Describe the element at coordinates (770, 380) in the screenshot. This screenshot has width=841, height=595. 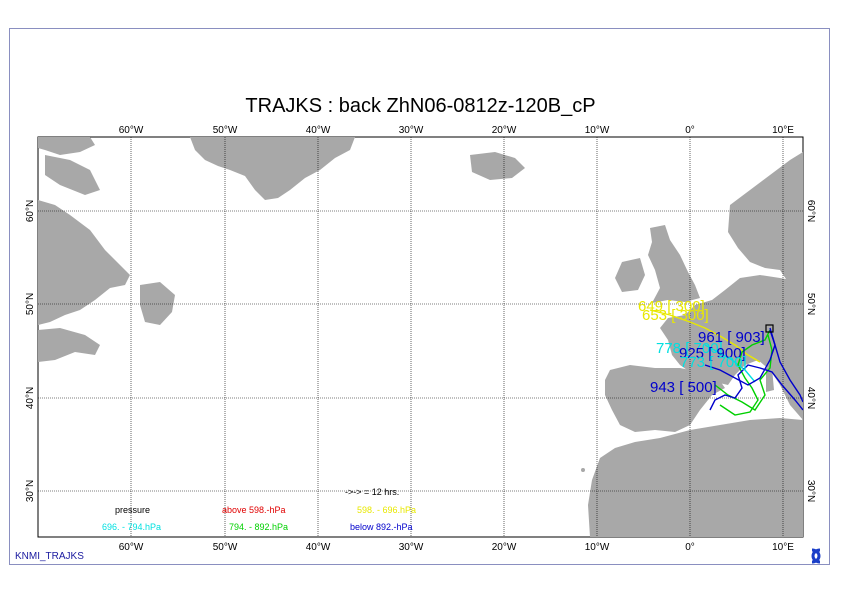
I see `sardinia-land` at that location.